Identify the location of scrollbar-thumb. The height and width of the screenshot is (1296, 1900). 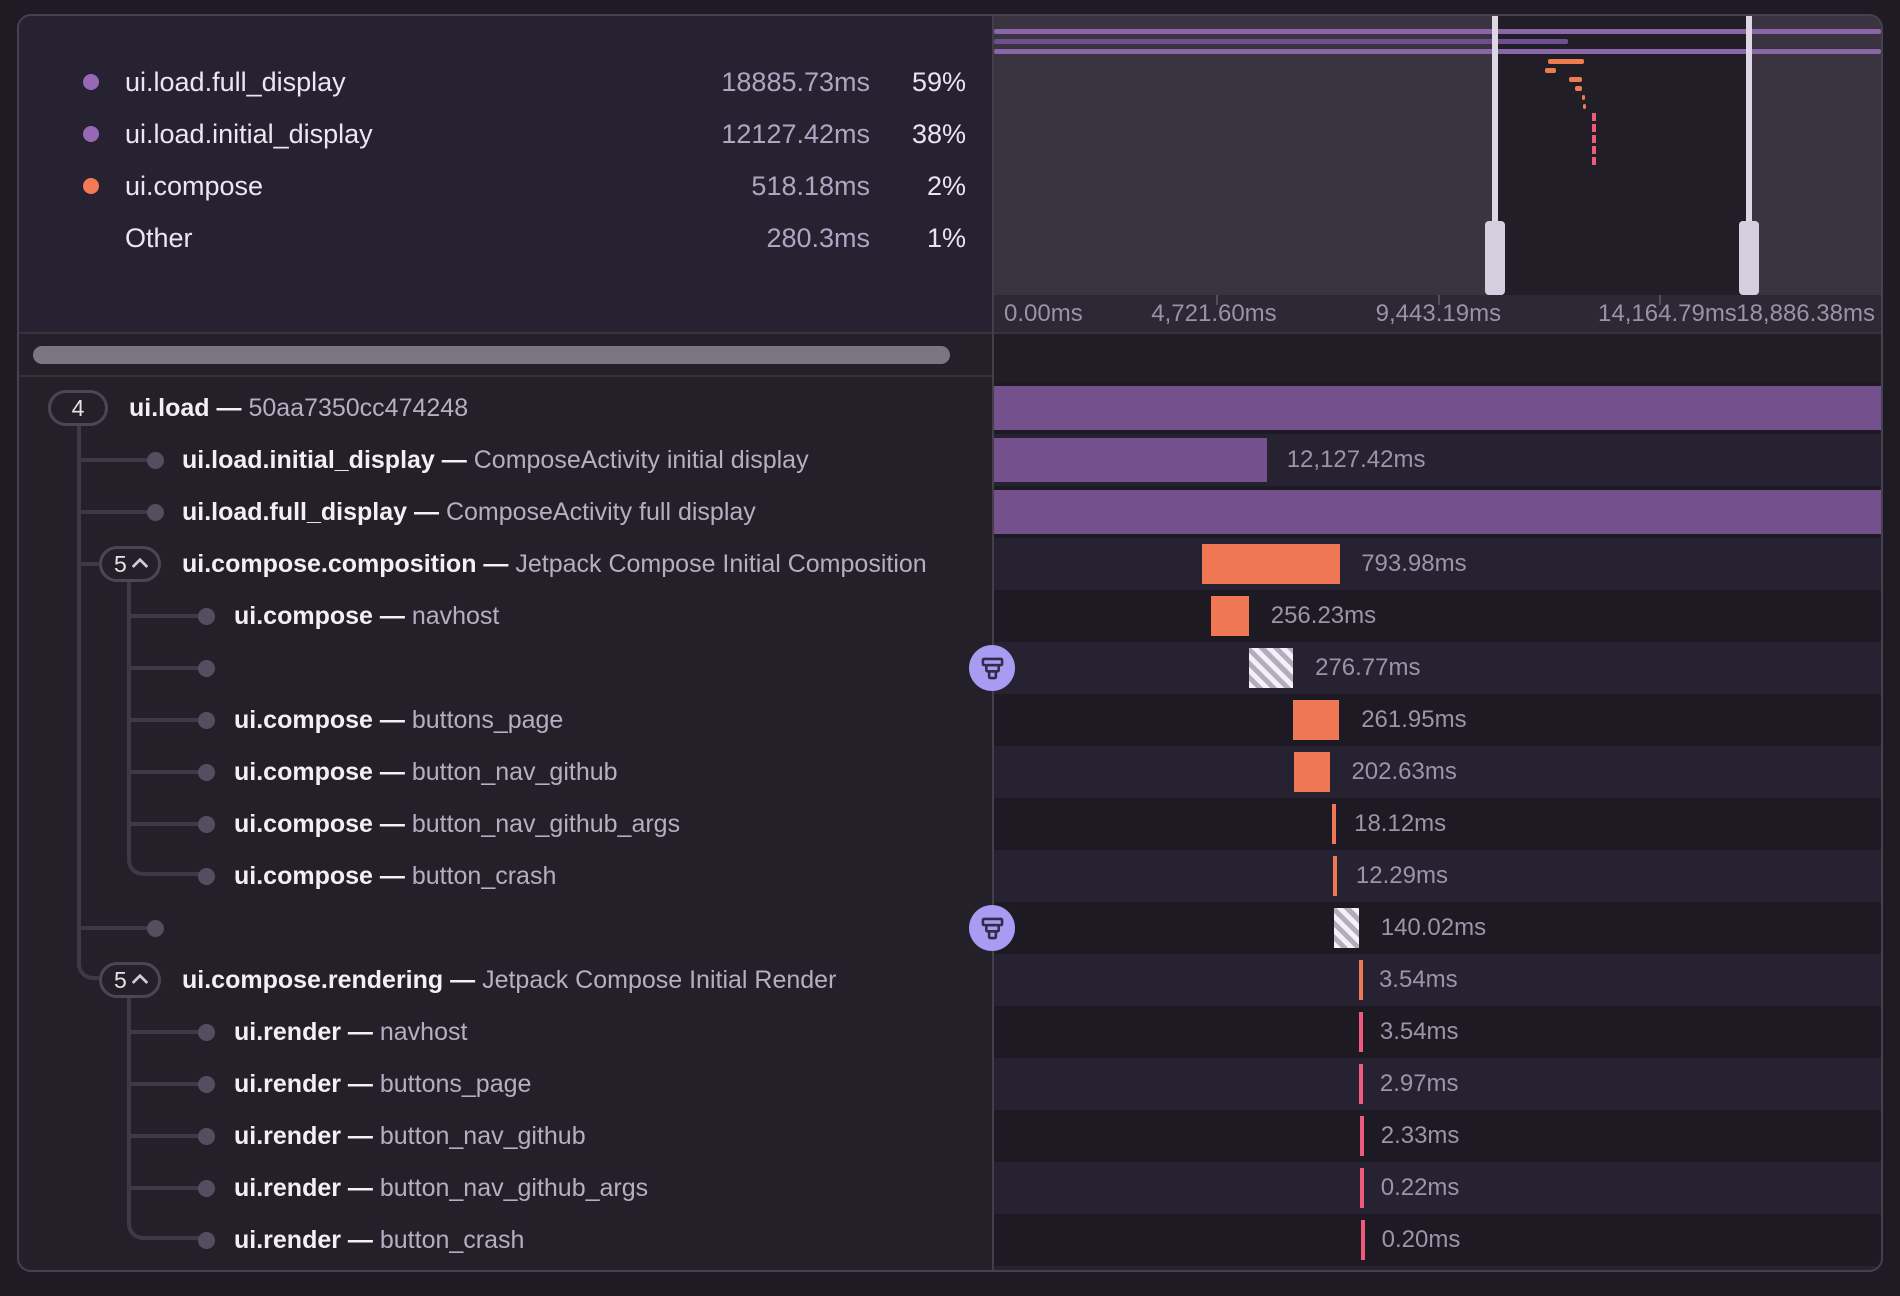
(491, 355).